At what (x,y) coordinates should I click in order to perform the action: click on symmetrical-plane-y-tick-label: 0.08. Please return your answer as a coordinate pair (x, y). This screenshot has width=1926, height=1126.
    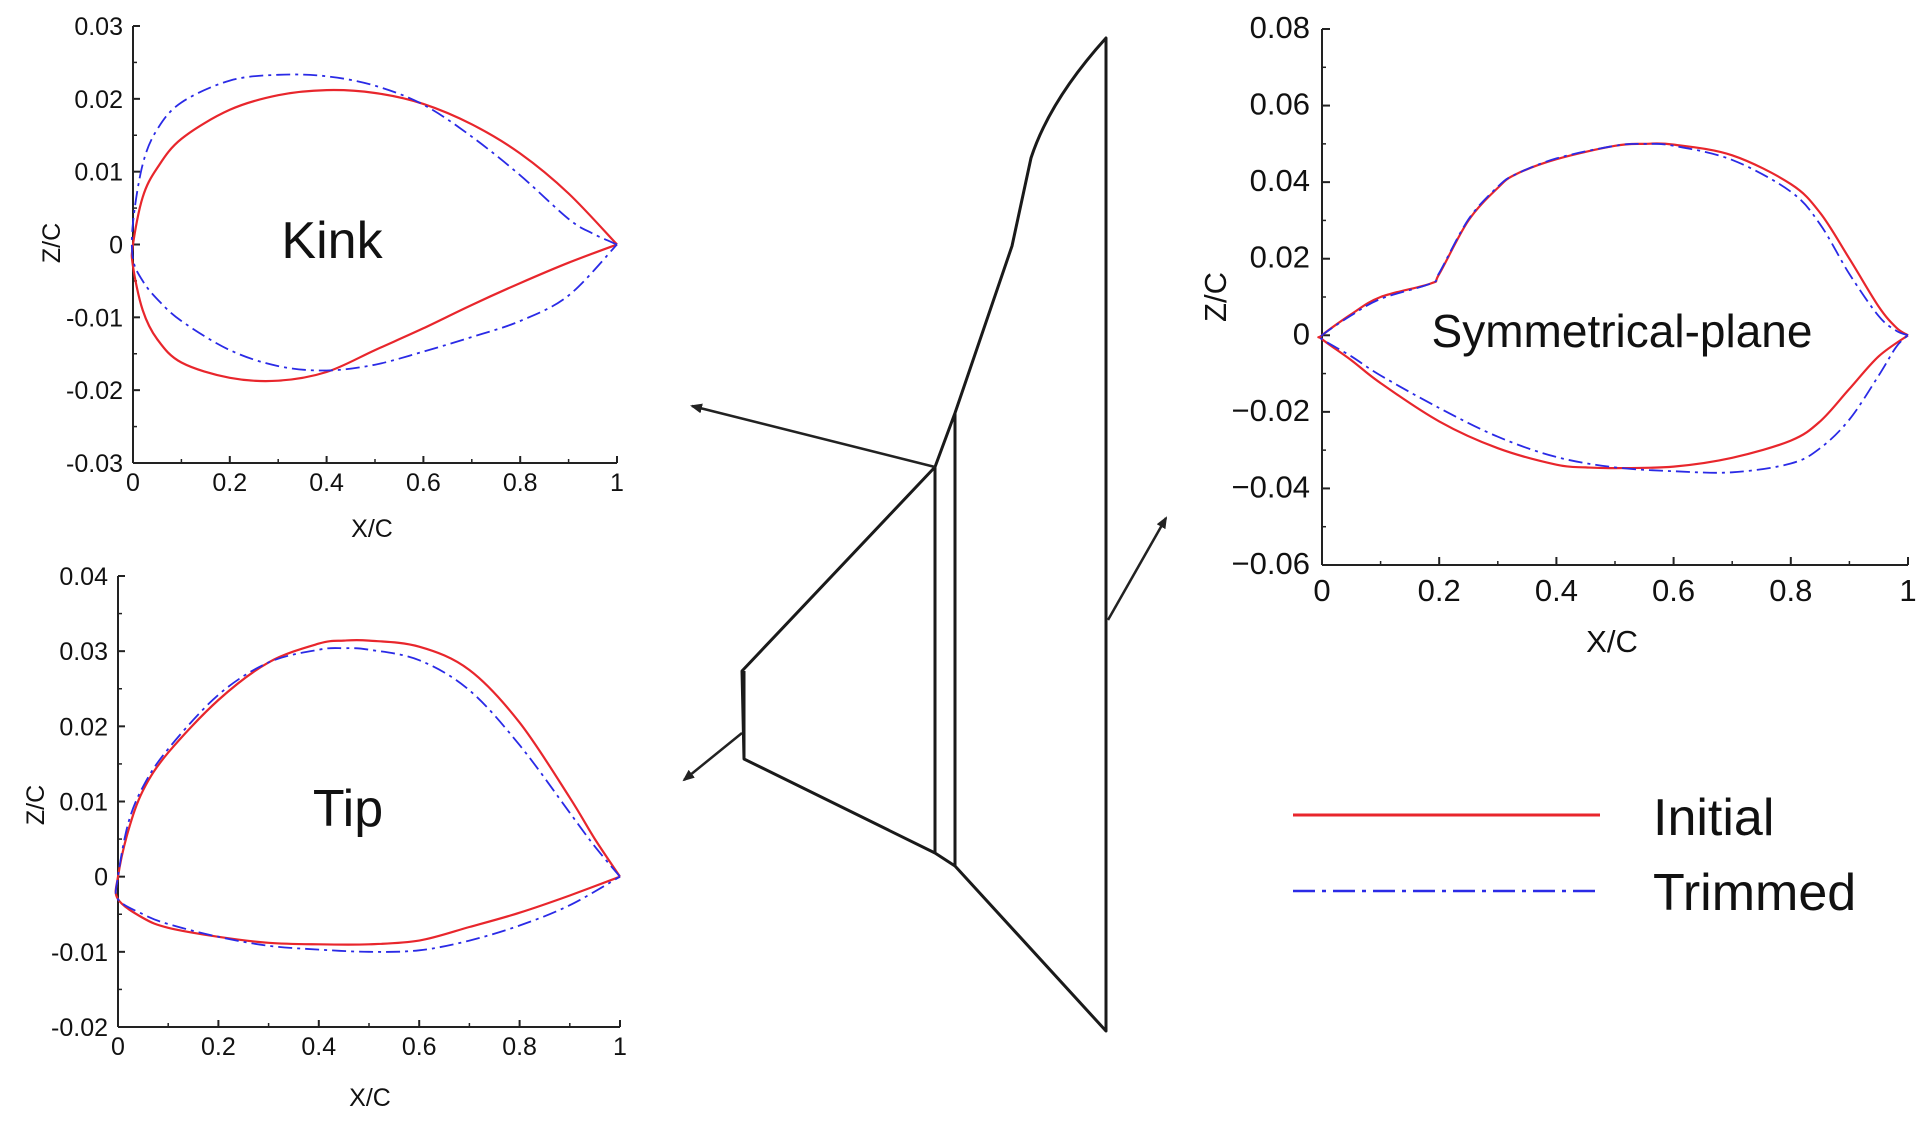
    Looking at the image, I should click on (1280, 27).